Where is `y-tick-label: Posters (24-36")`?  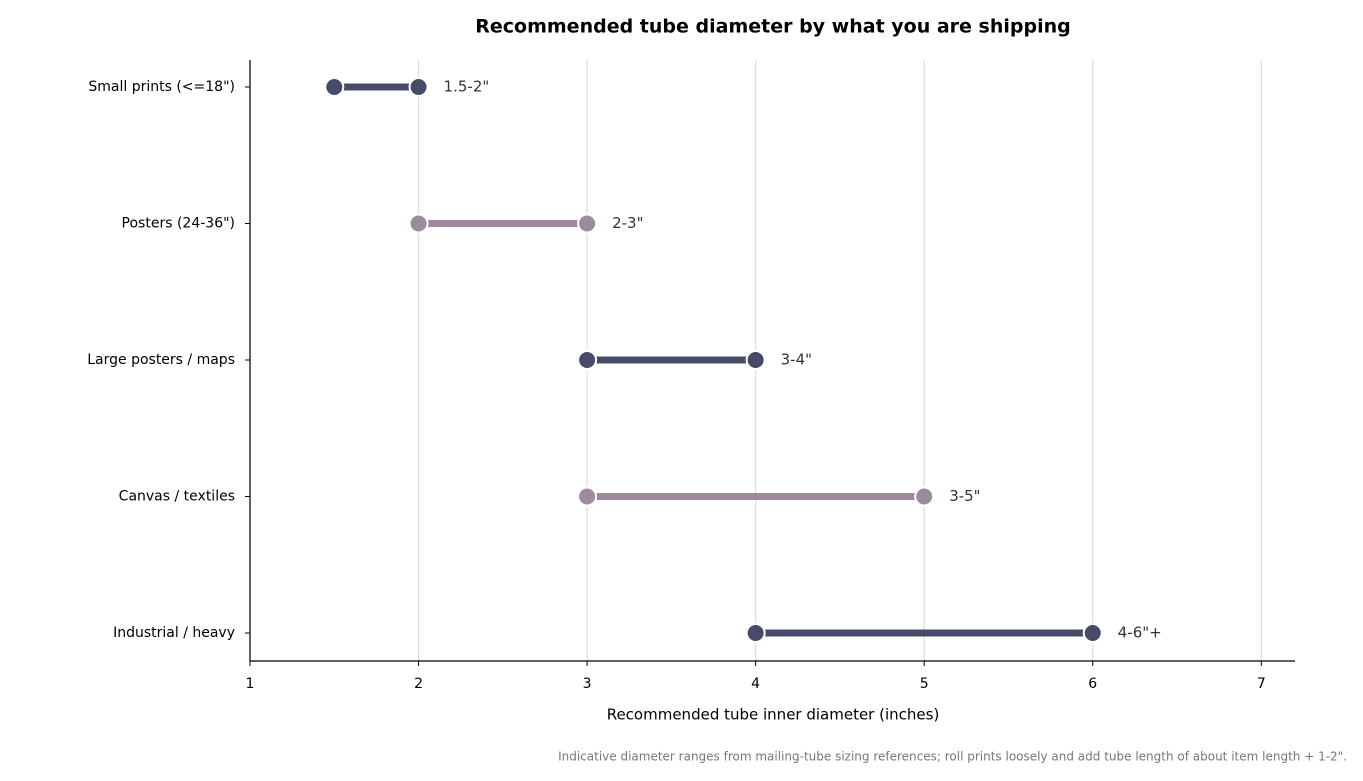 y-tick-label: Posters (24-36") is located at coordinates (178, 224).